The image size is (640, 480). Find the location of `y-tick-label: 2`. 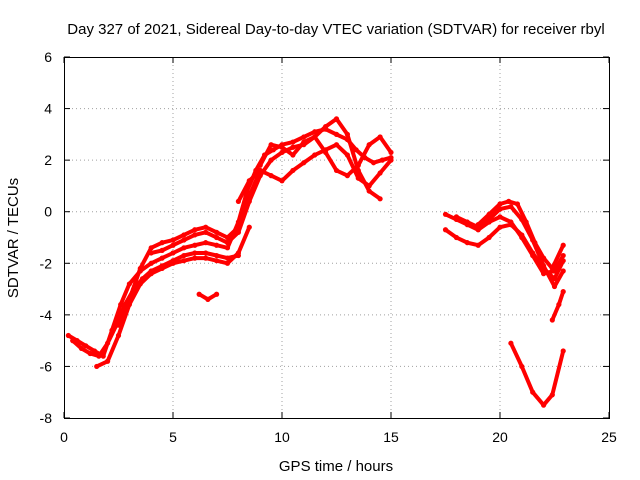

y-tick-label: 2 is located at coordinates (48, 160).